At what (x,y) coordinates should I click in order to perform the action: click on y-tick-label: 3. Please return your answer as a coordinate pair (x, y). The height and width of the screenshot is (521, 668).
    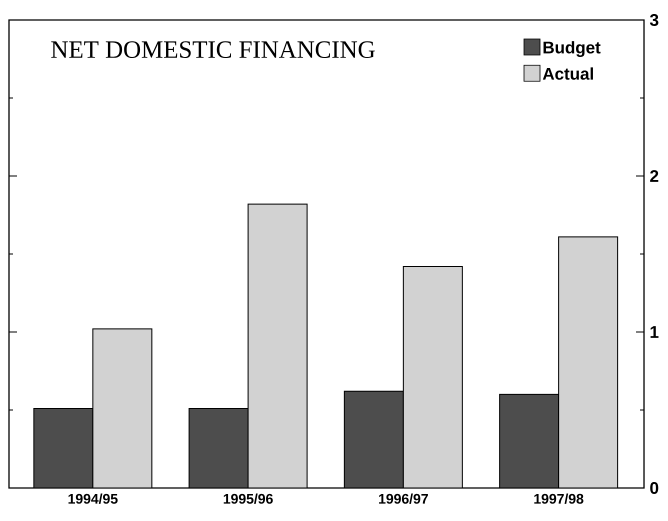
    Looking at the image, I should click on (654, 20).